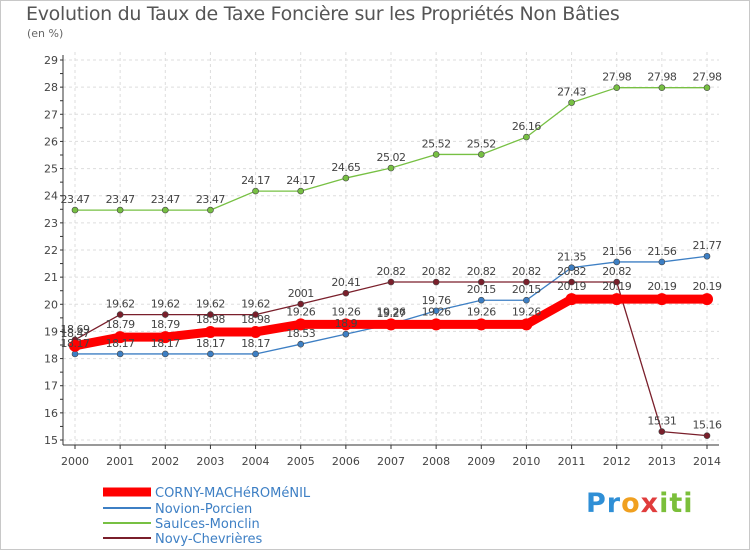 This screenshot has width=750, height=550. Describe the element at coordinates (662, 461) in the screenshot. I see `x-tick-label: 2013` at that location.